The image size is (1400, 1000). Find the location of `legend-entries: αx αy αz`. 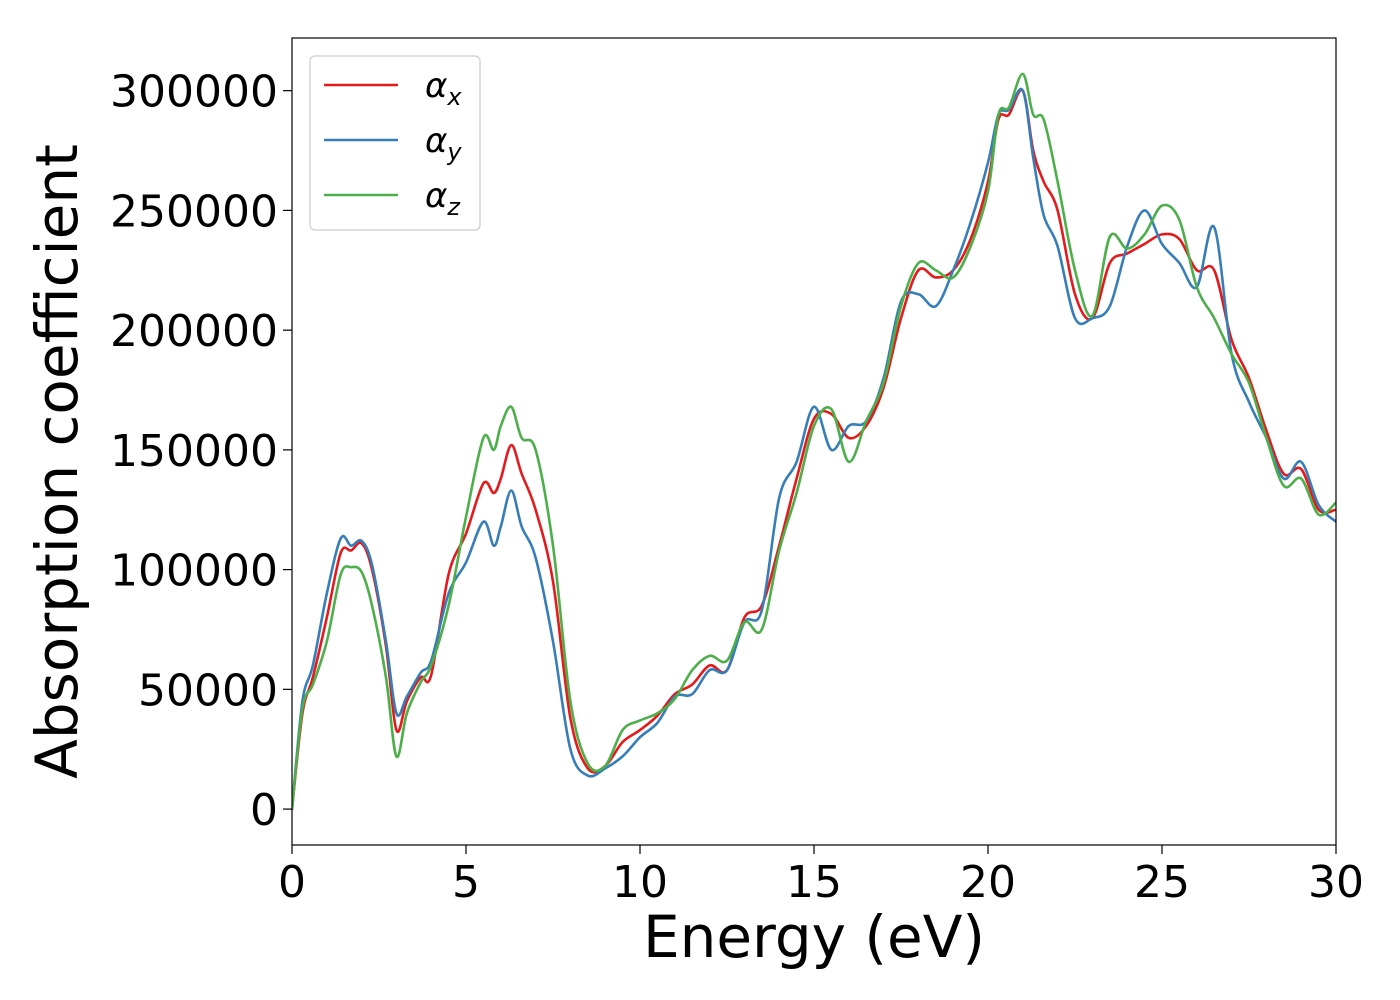

legend-entries: αx αy αz is located at coordinates (393, 143).